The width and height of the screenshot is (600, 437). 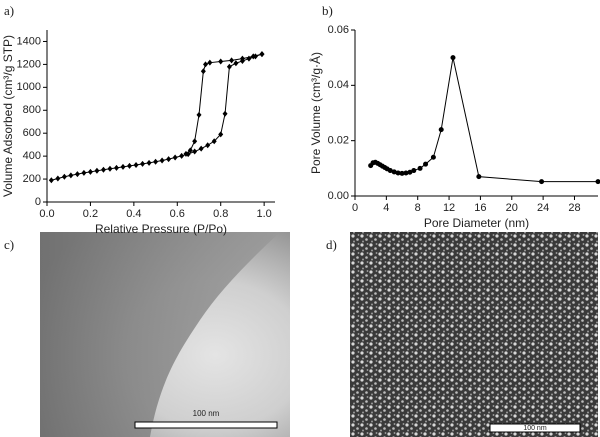 What do you see at coordinates (220, 214) in the screenshot?
I see `x-tick-label: 0.8` at bounding box center [220, 214].